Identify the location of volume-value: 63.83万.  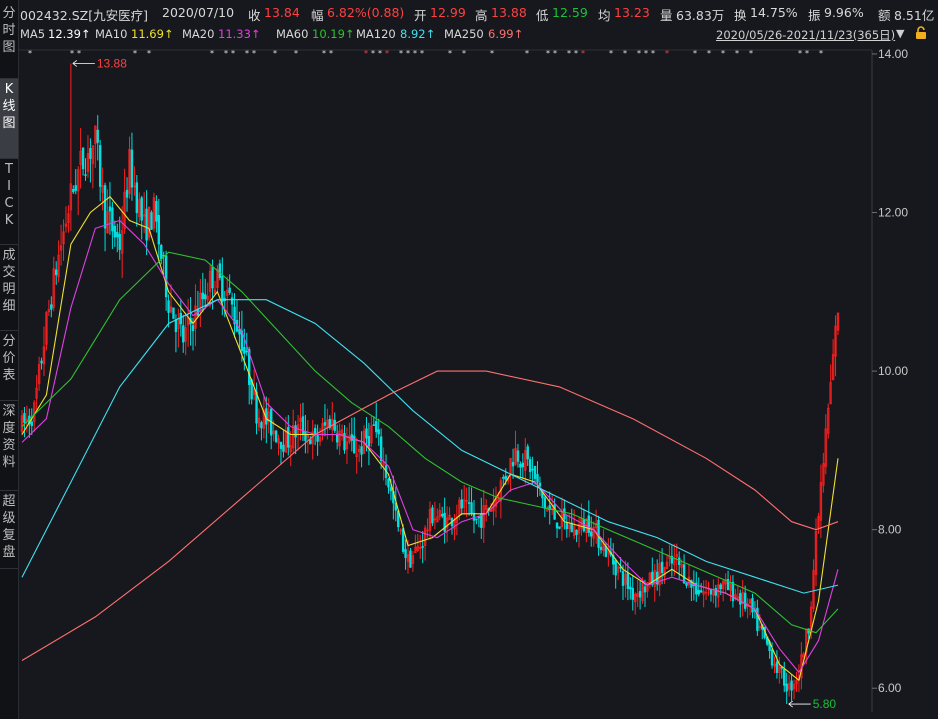
(700, 15).